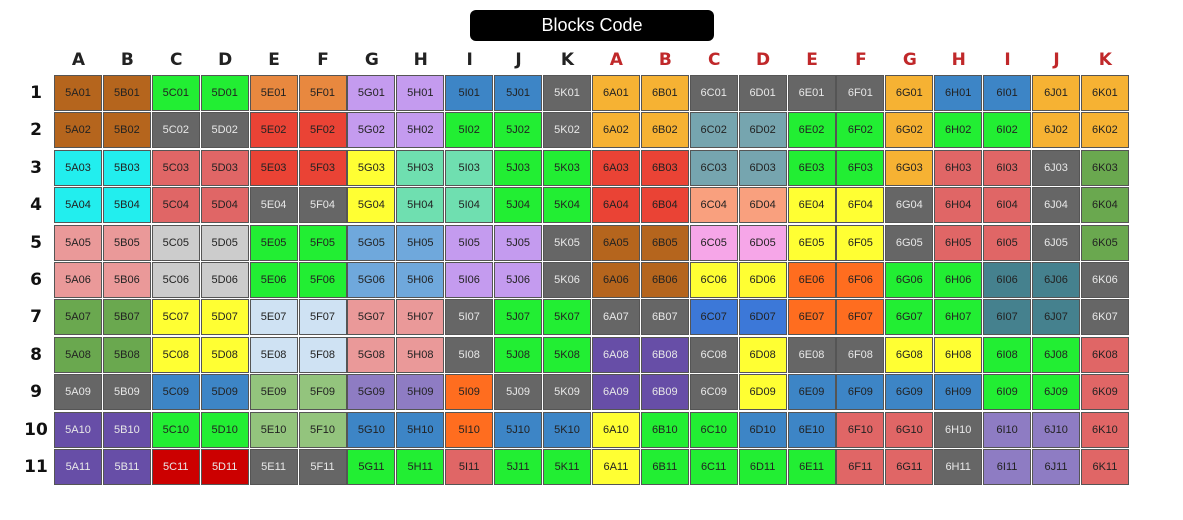  I want to click on block-cell: 5D07, so click(224, 317).